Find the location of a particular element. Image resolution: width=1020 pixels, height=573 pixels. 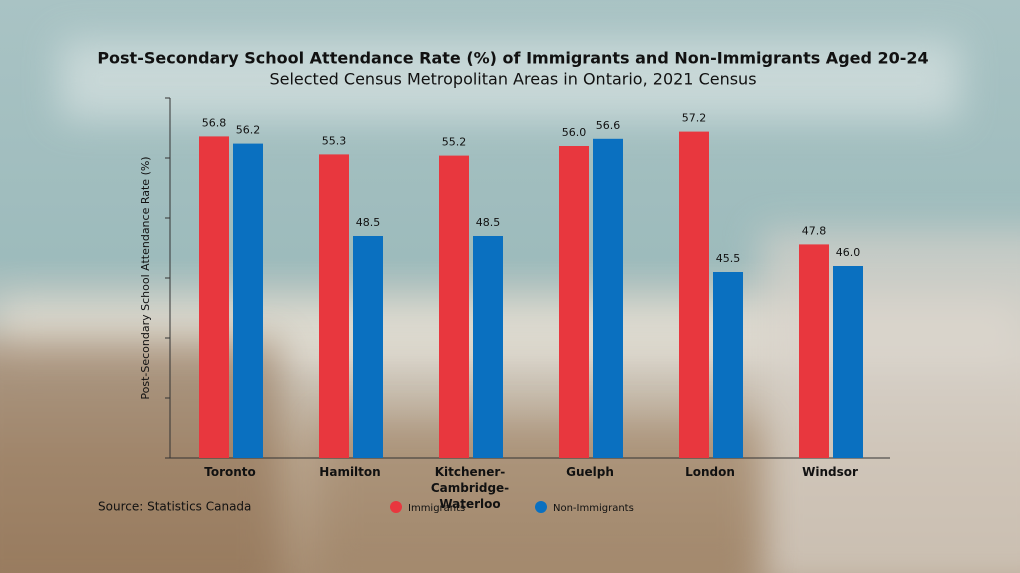

background is located at coordinates (510, 80).